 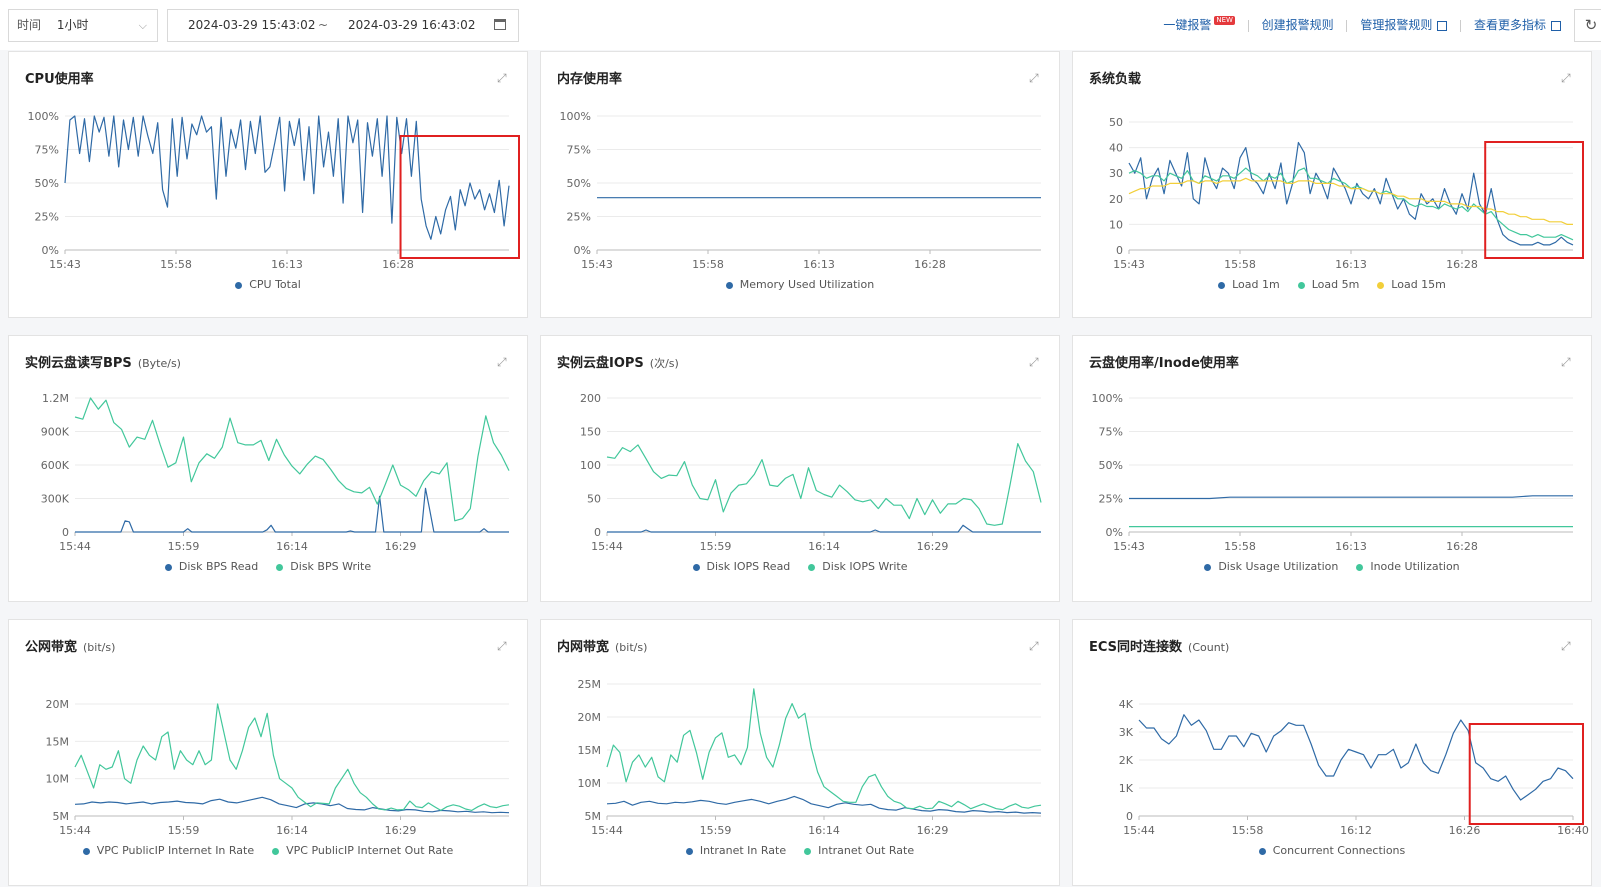 What do you see at coordinates (1351, 193) in the screenshot?
I see `series-line-load-1m` at bounding box center [1351, 193].